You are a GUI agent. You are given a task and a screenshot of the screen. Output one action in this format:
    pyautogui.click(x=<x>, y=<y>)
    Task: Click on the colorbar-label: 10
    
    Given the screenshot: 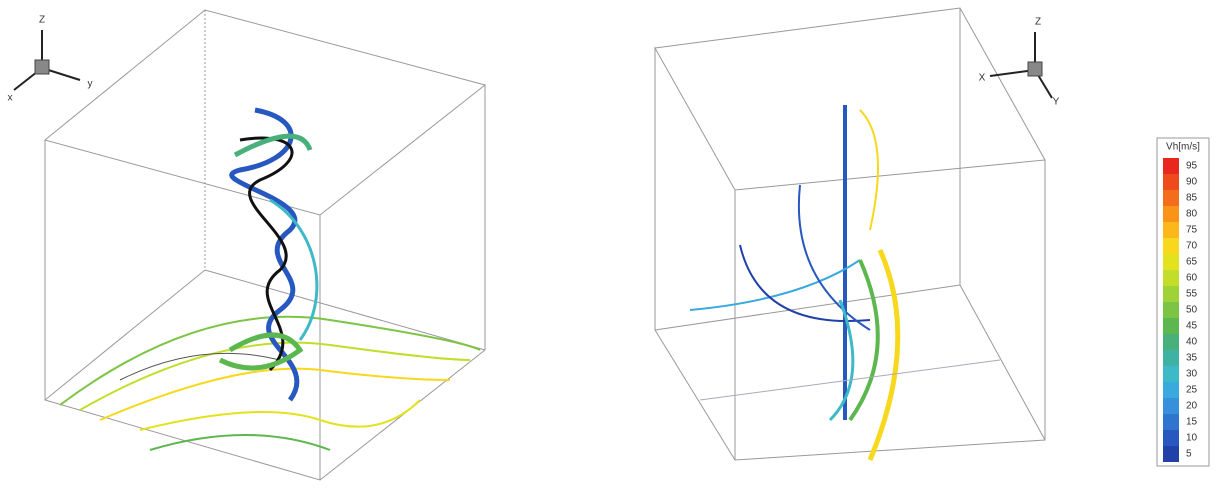 What is the action you would take?
    pyautogui.click(x=1192, y=438)
    